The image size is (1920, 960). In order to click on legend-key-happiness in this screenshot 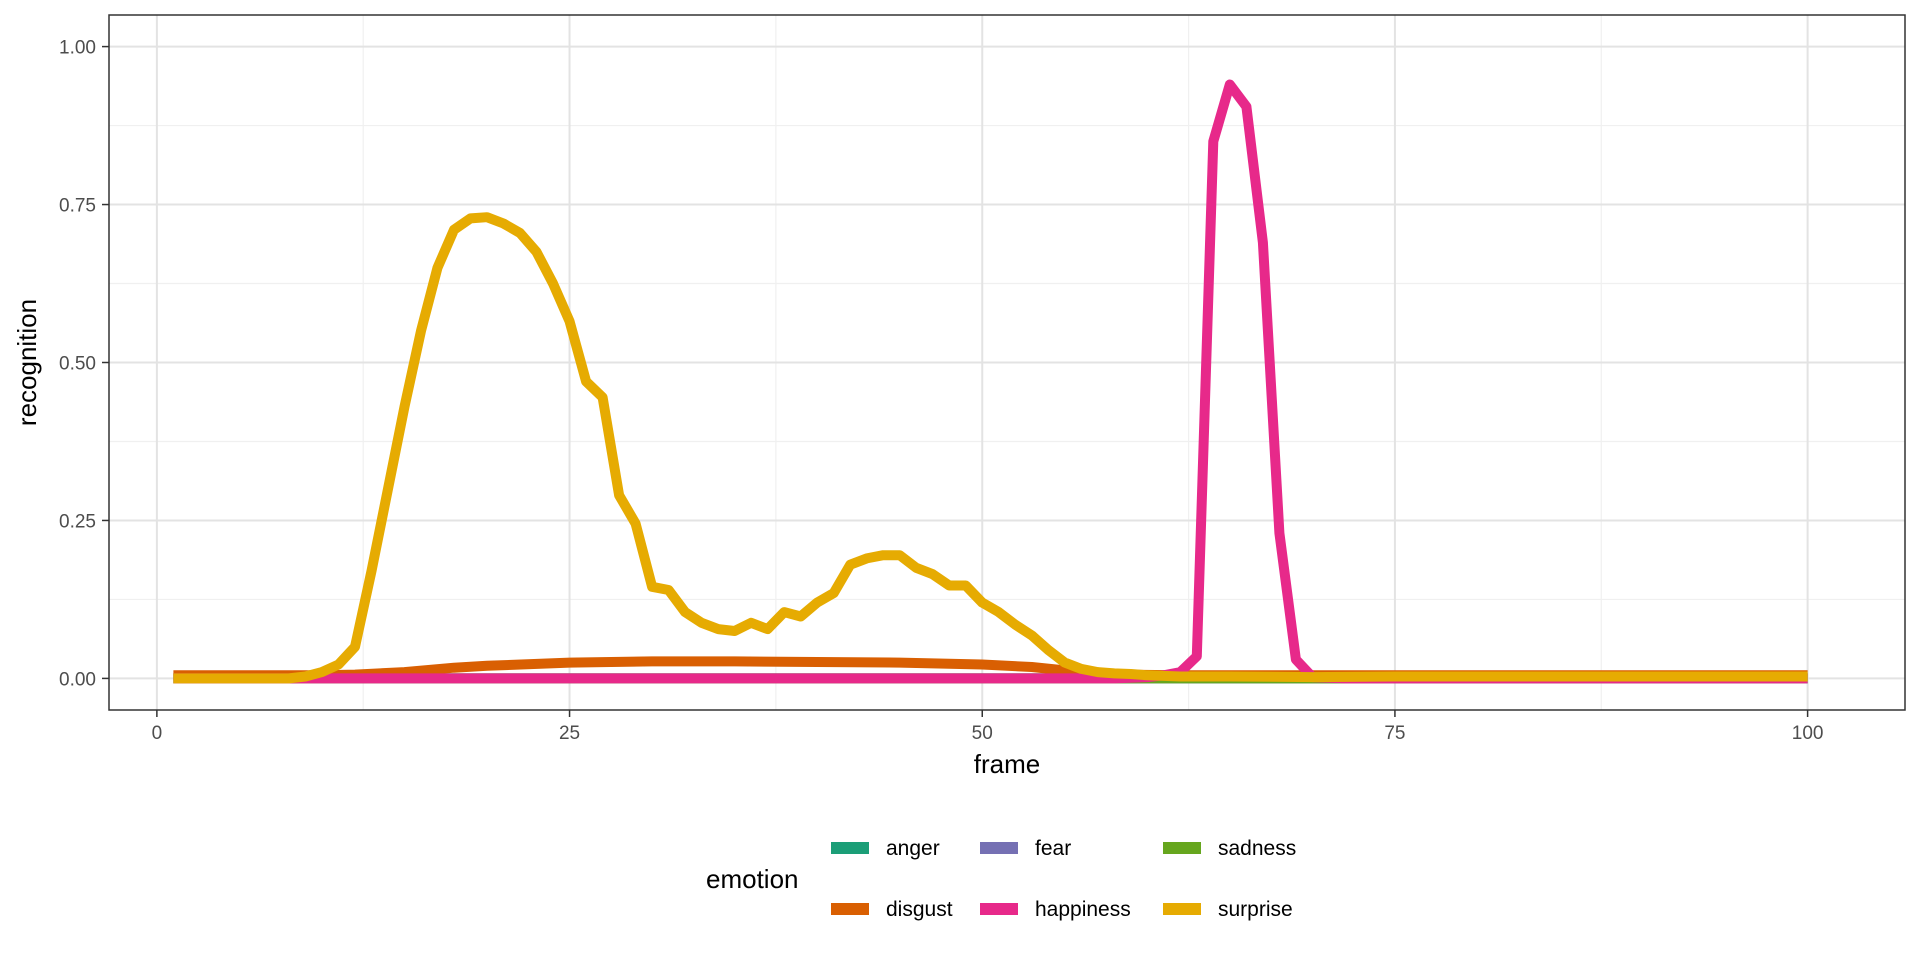, I will do `click(999, 909)`.